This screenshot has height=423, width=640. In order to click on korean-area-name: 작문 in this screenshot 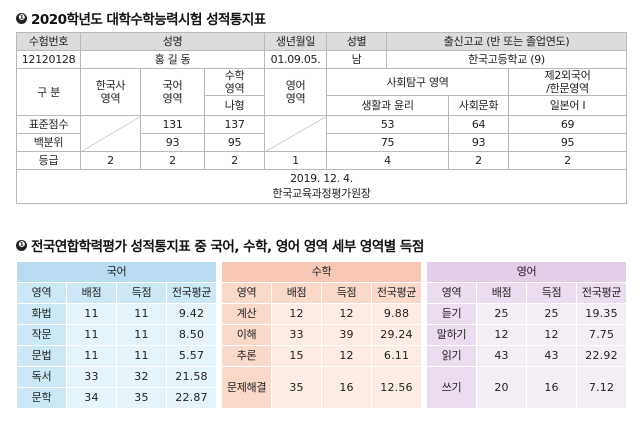, I will do `click(41, 335)`.